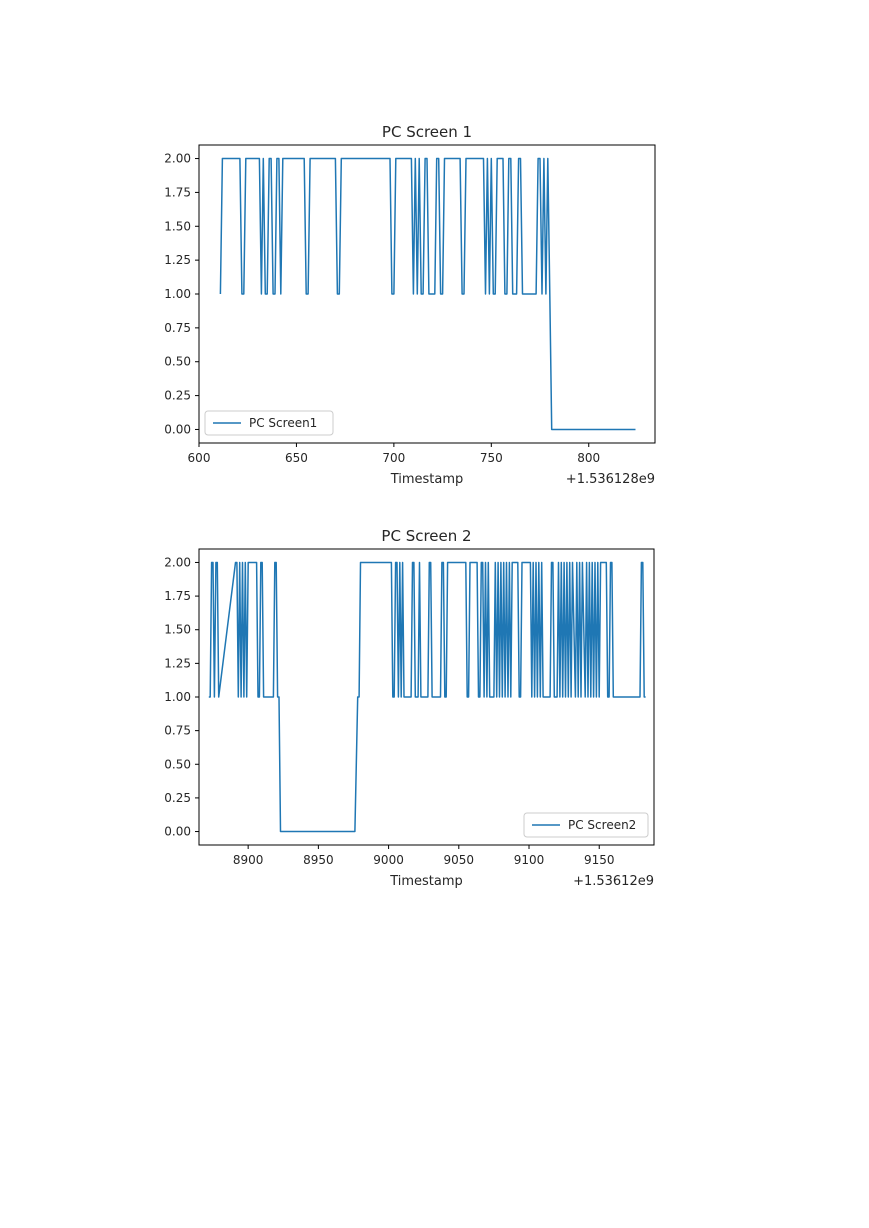 This screenshot has height=1228, width=869. I want to click on chart1-xtick-label-1: 650, so click(296, 458).